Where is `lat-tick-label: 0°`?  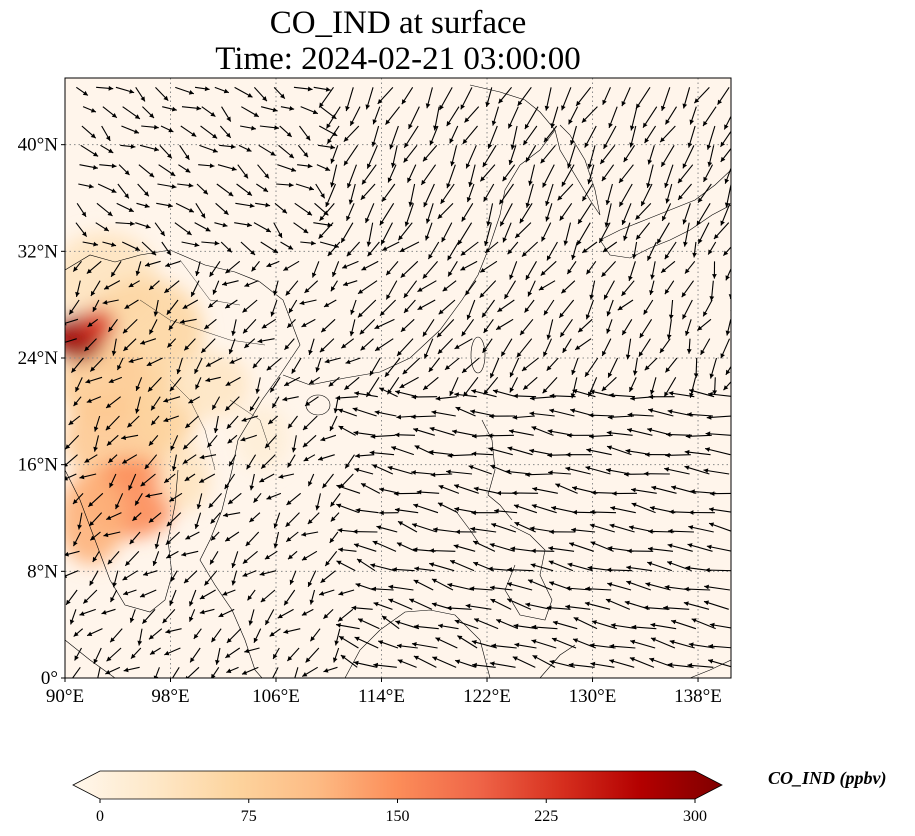
lat-tick-label: 0° is located at coordinates (49, 678).